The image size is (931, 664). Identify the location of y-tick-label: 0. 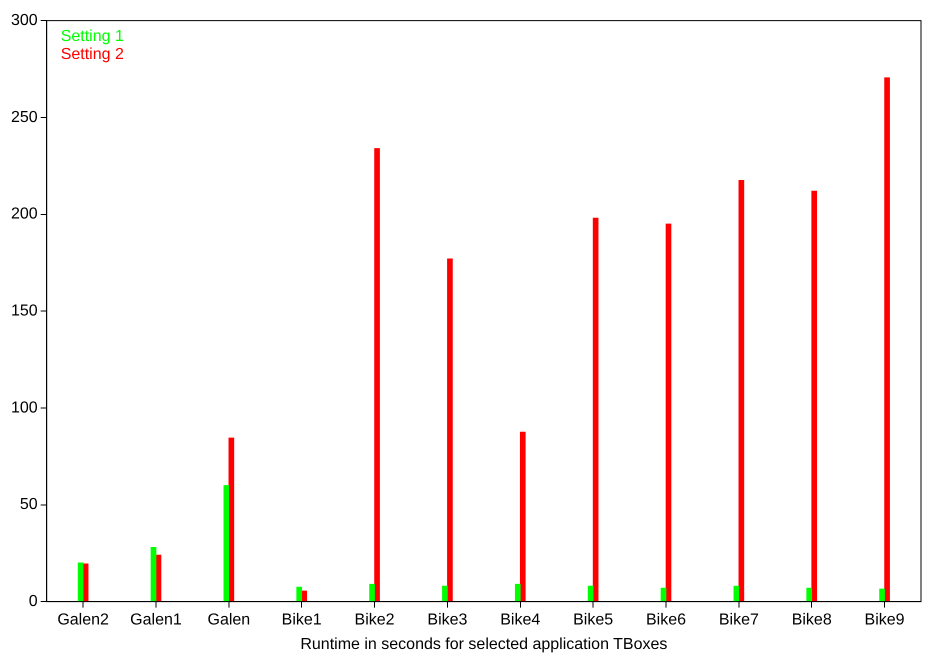
(33, 601).